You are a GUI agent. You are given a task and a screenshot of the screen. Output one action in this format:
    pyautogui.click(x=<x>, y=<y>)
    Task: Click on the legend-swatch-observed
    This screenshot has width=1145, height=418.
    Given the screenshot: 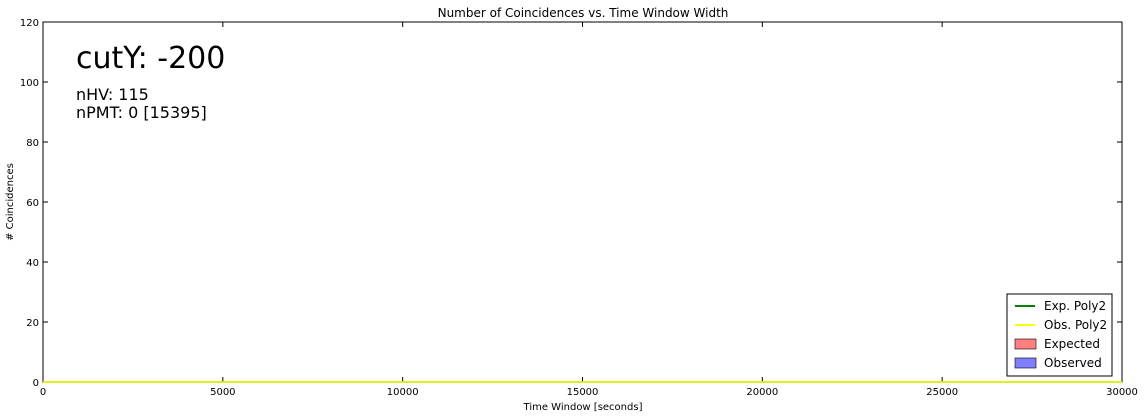 What is the action you would take?
    pyautogui.click(x=1025, y=363)
    